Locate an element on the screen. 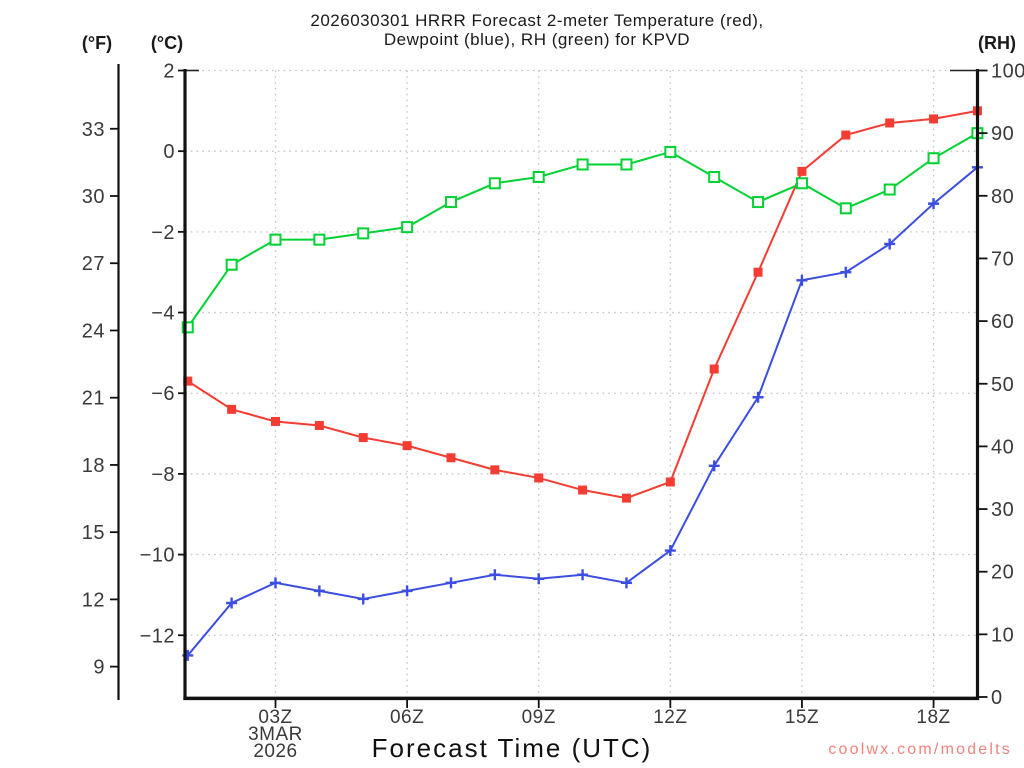 The width and height of the screenshot is (1024, 768). tick-label-celsius-0: 0 is located at coordinates (169, 152).